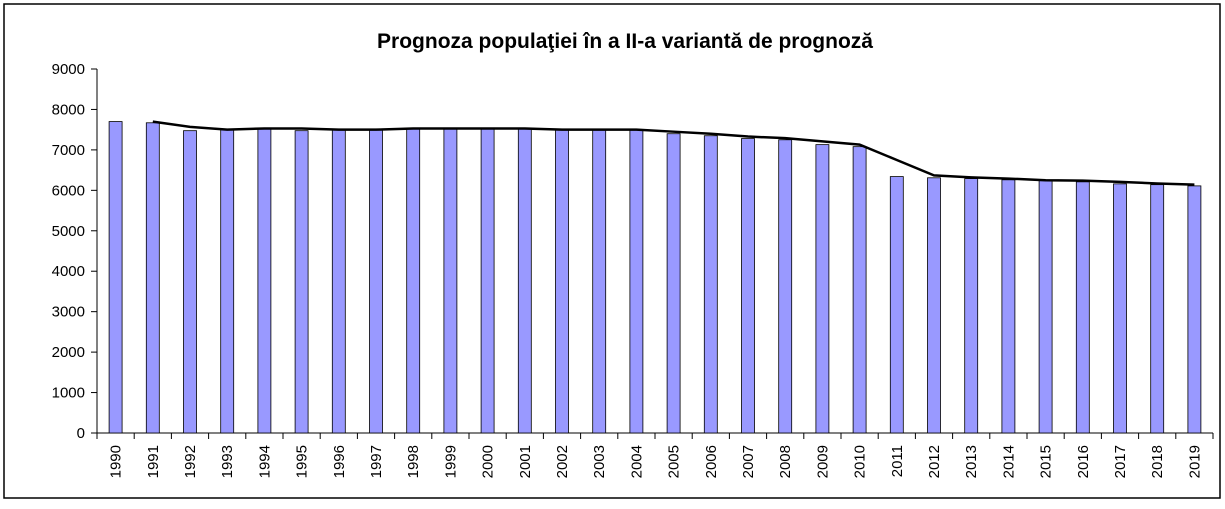  What do you see at coordinates (1046, 461) in the screenshot?
I see `x-tick-label: 2015` at bounding box center [1046, 461].